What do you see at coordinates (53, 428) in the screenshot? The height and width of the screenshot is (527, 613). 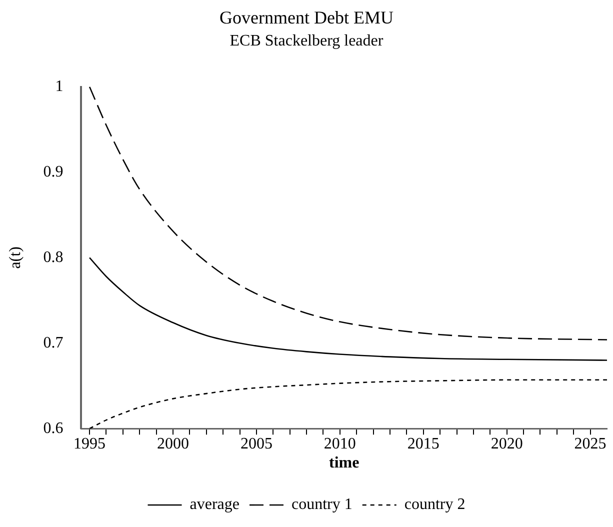 I see `y-tick-label: 0.6` at bounding box center [53, 428].